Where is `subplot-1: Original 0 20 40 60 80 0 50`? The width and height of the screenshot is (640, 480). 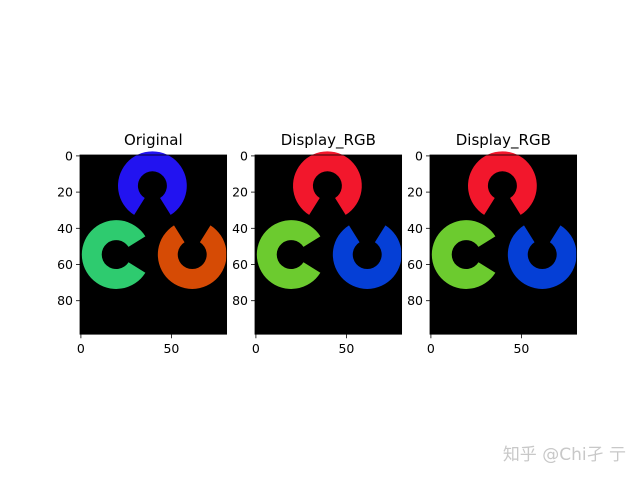 subplot-1: Original 0 20 40 60 80 0 50 is located at coordinates (142, 243).